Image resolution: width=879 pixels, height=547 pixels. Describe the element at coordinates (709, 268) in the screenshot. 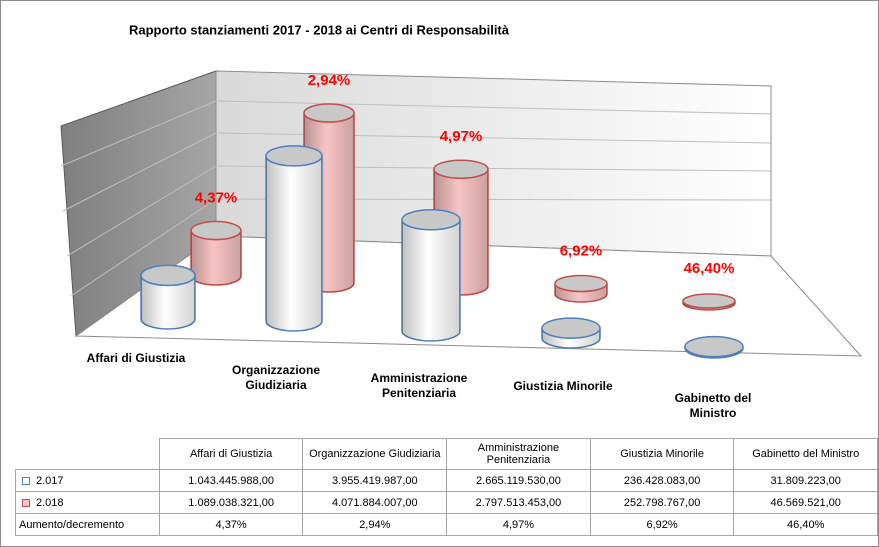

I see `change-label: 46,40%` at that location.